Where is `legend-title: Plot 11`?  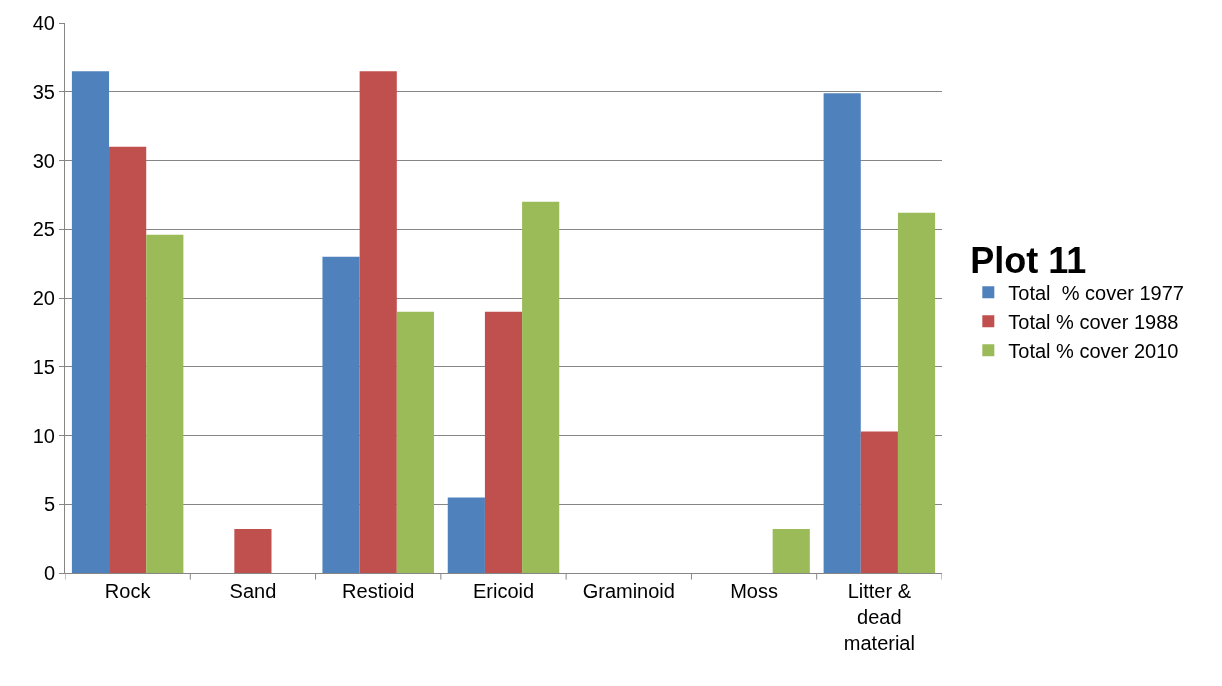 legend-title: Plot 11 is located at coordinates (1028, 260).